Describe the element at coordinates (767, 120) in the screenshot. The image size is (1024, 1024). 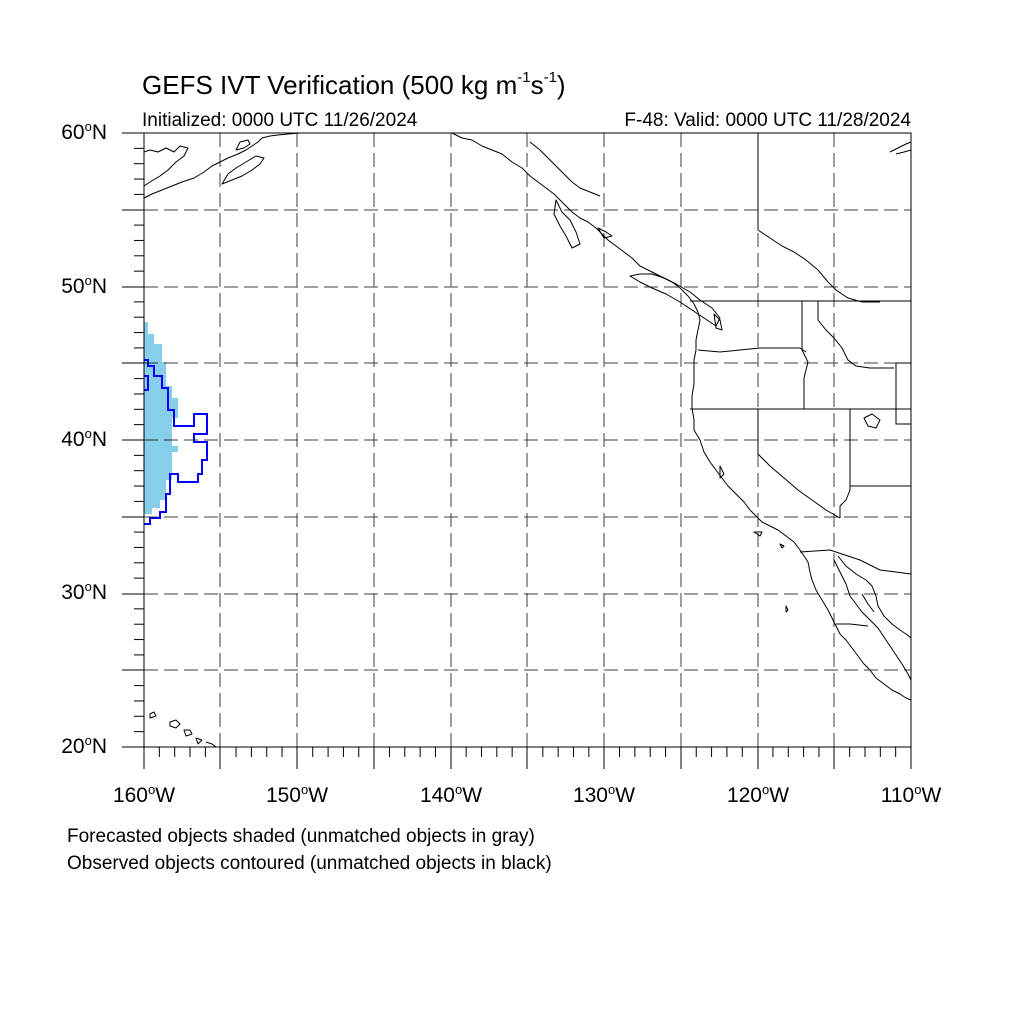
I see `valid-time-label: F-48: Valid: 0000 UTC 11/28/2024` at that location.